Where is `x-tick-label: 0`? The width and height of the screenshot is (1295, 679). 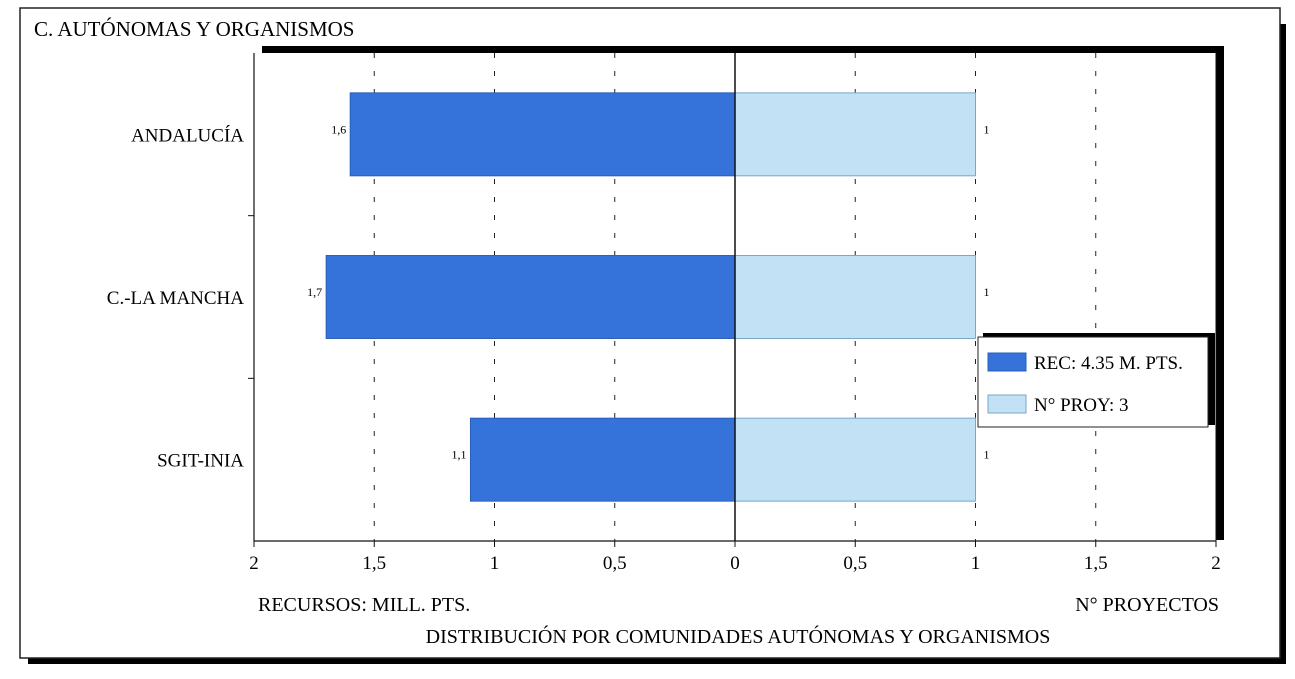 x-tick-label: 0 is located at coordinates (735, 563).